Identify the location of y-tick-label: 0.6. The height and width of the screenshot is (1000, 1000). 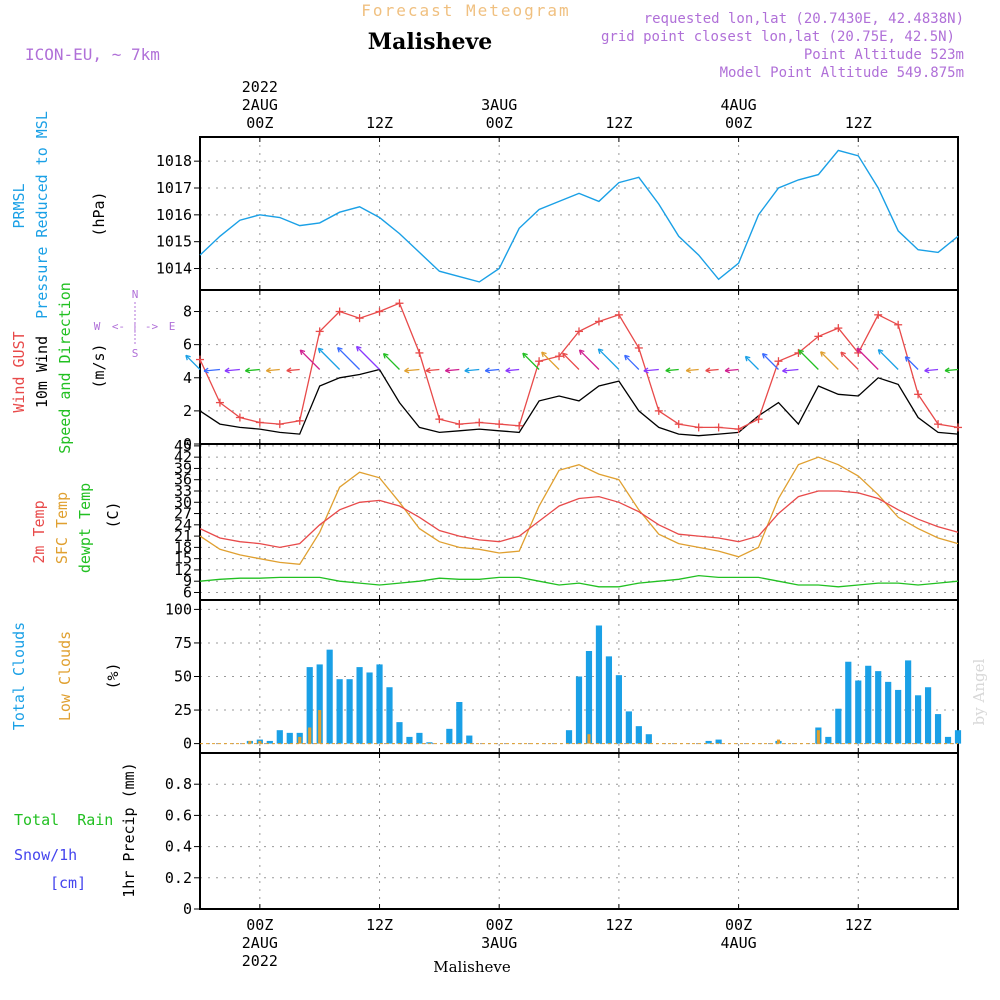
(178, 815).